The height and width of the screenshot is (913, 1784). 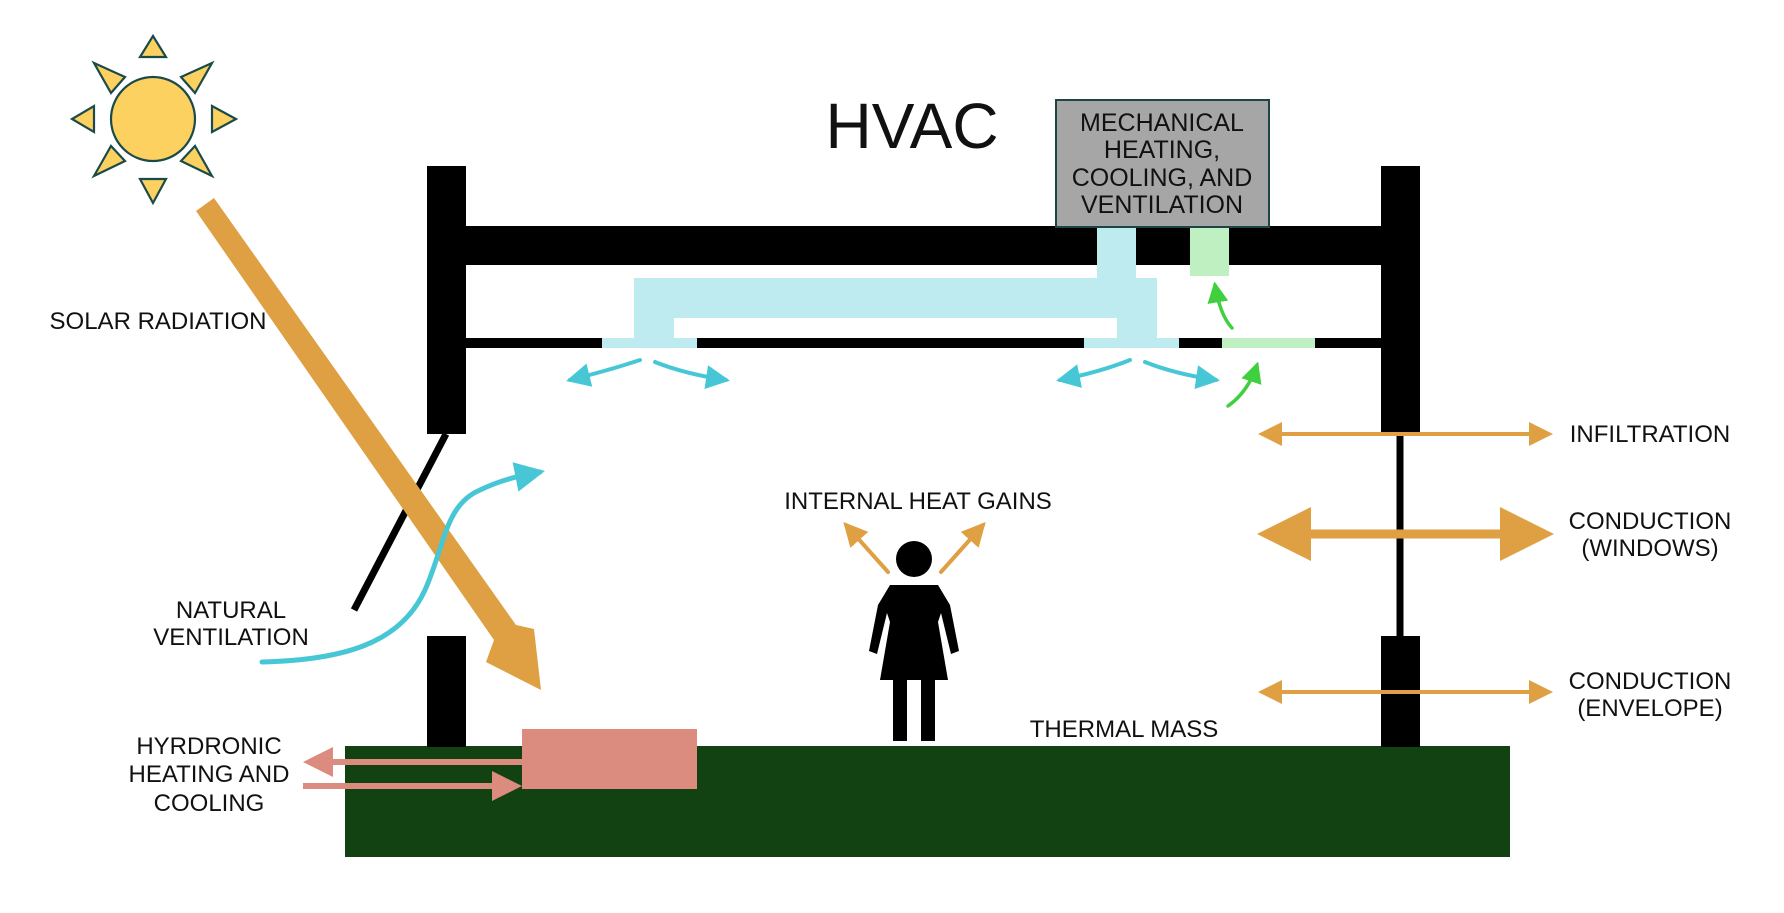 I want to click on hydronic-label-1: HYRDRONIC, so click(x=208, y=746).